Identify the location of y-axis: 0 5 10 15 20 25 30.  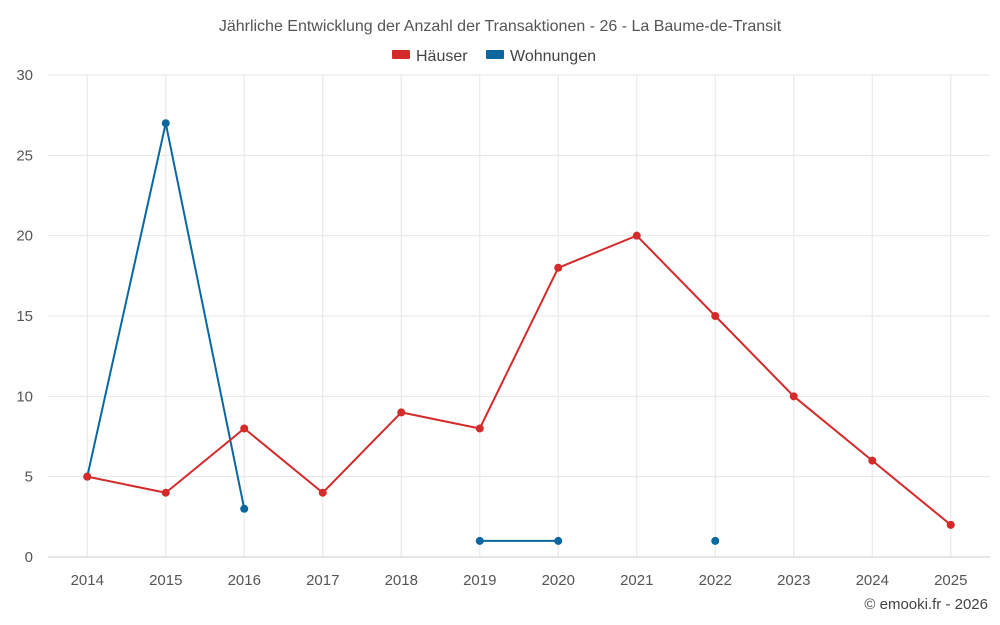
(24, 316).